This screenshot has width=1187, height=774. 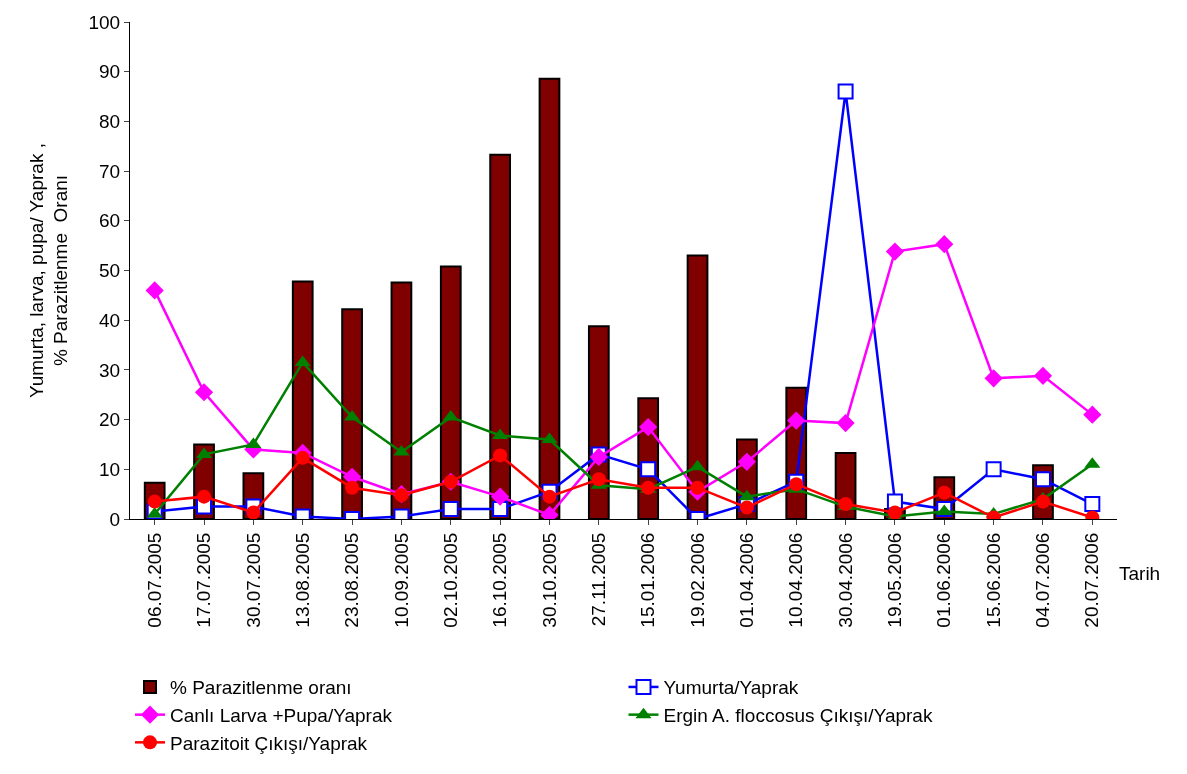 I want to click on x-tick-label: 01.06.2006, so click(x=944, y=580).